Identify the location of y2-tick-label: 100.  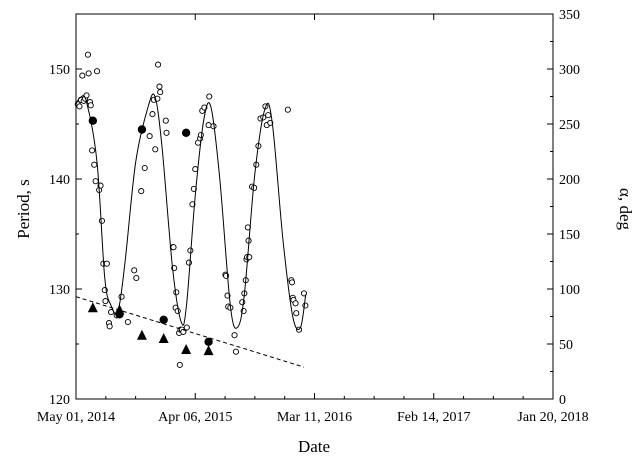
(569, 290).